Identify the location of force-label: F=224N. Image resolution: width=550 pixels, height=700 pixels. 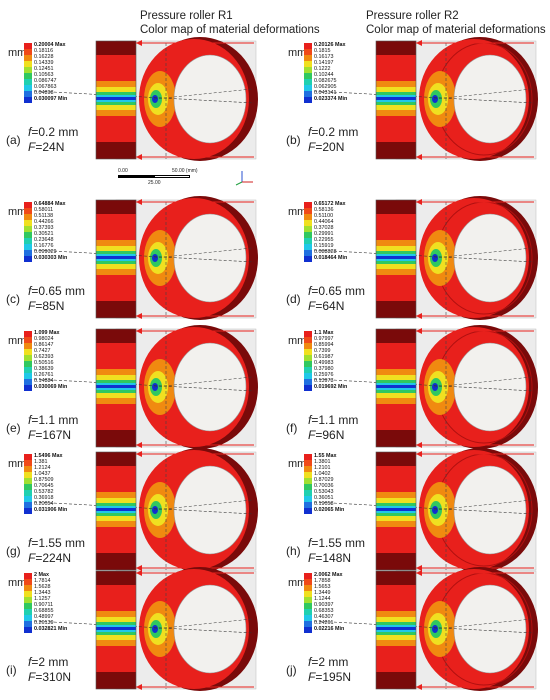
(50, 558).